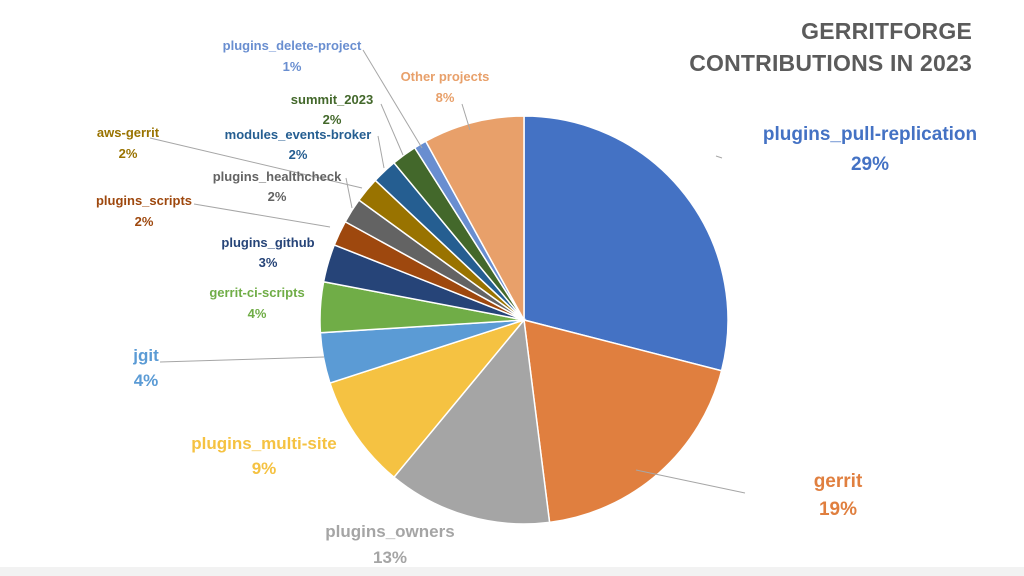 The height and width of the screenshot is (576, 1024). What do you see at coordinates (292, 66) in the screenshot?
I see `slice-percent-label: 1%` at bounding box center [292, 66].